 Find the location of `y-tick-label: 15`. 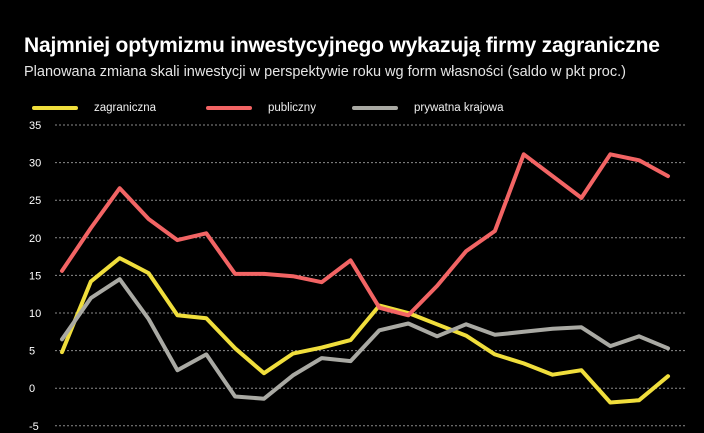

y-tick-label: 15 is located at coordinates (35, 276).